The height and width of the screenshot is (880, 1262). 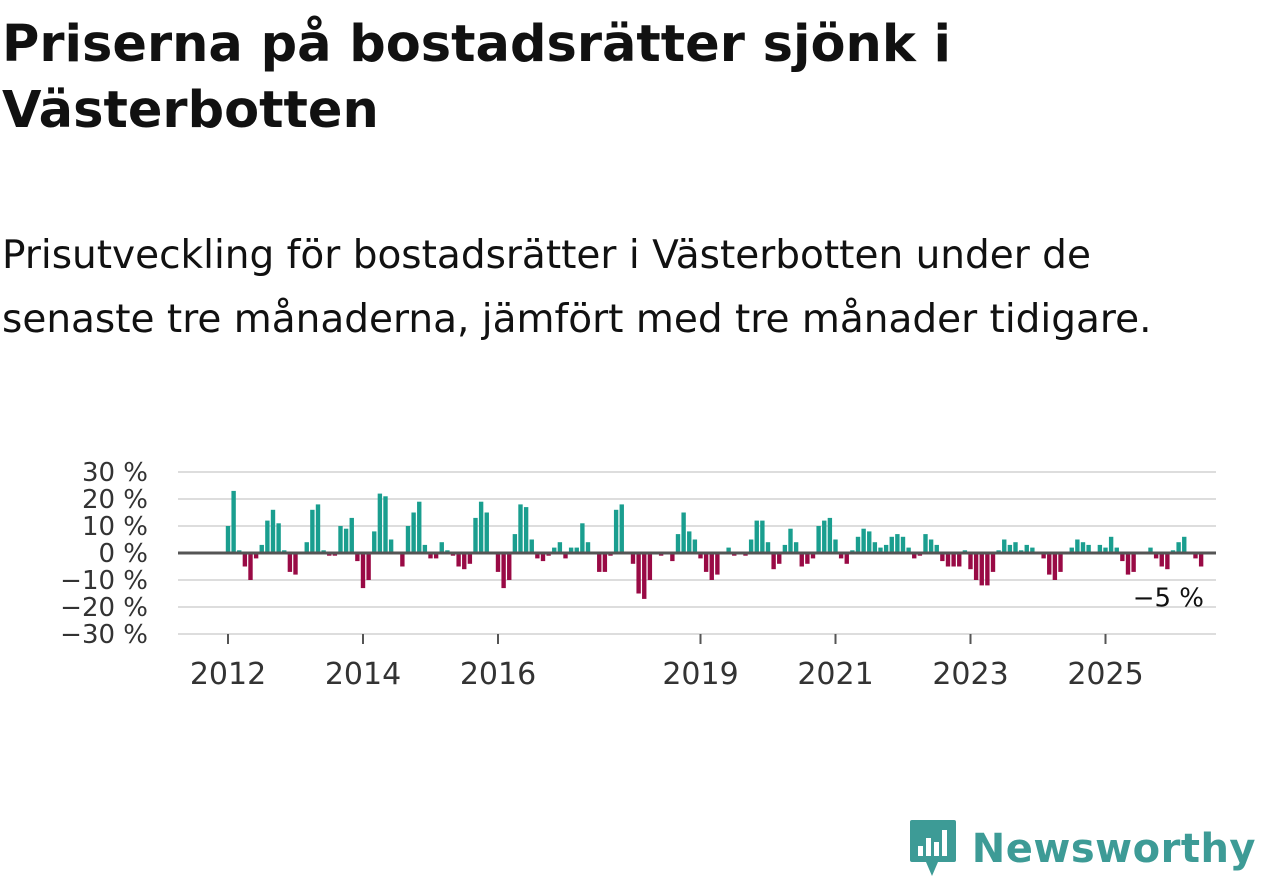 What do you see at coordinates (115, 500) in the screenshot?
I see `y-tick-label: 20 %` at bounding box center [115, 500].